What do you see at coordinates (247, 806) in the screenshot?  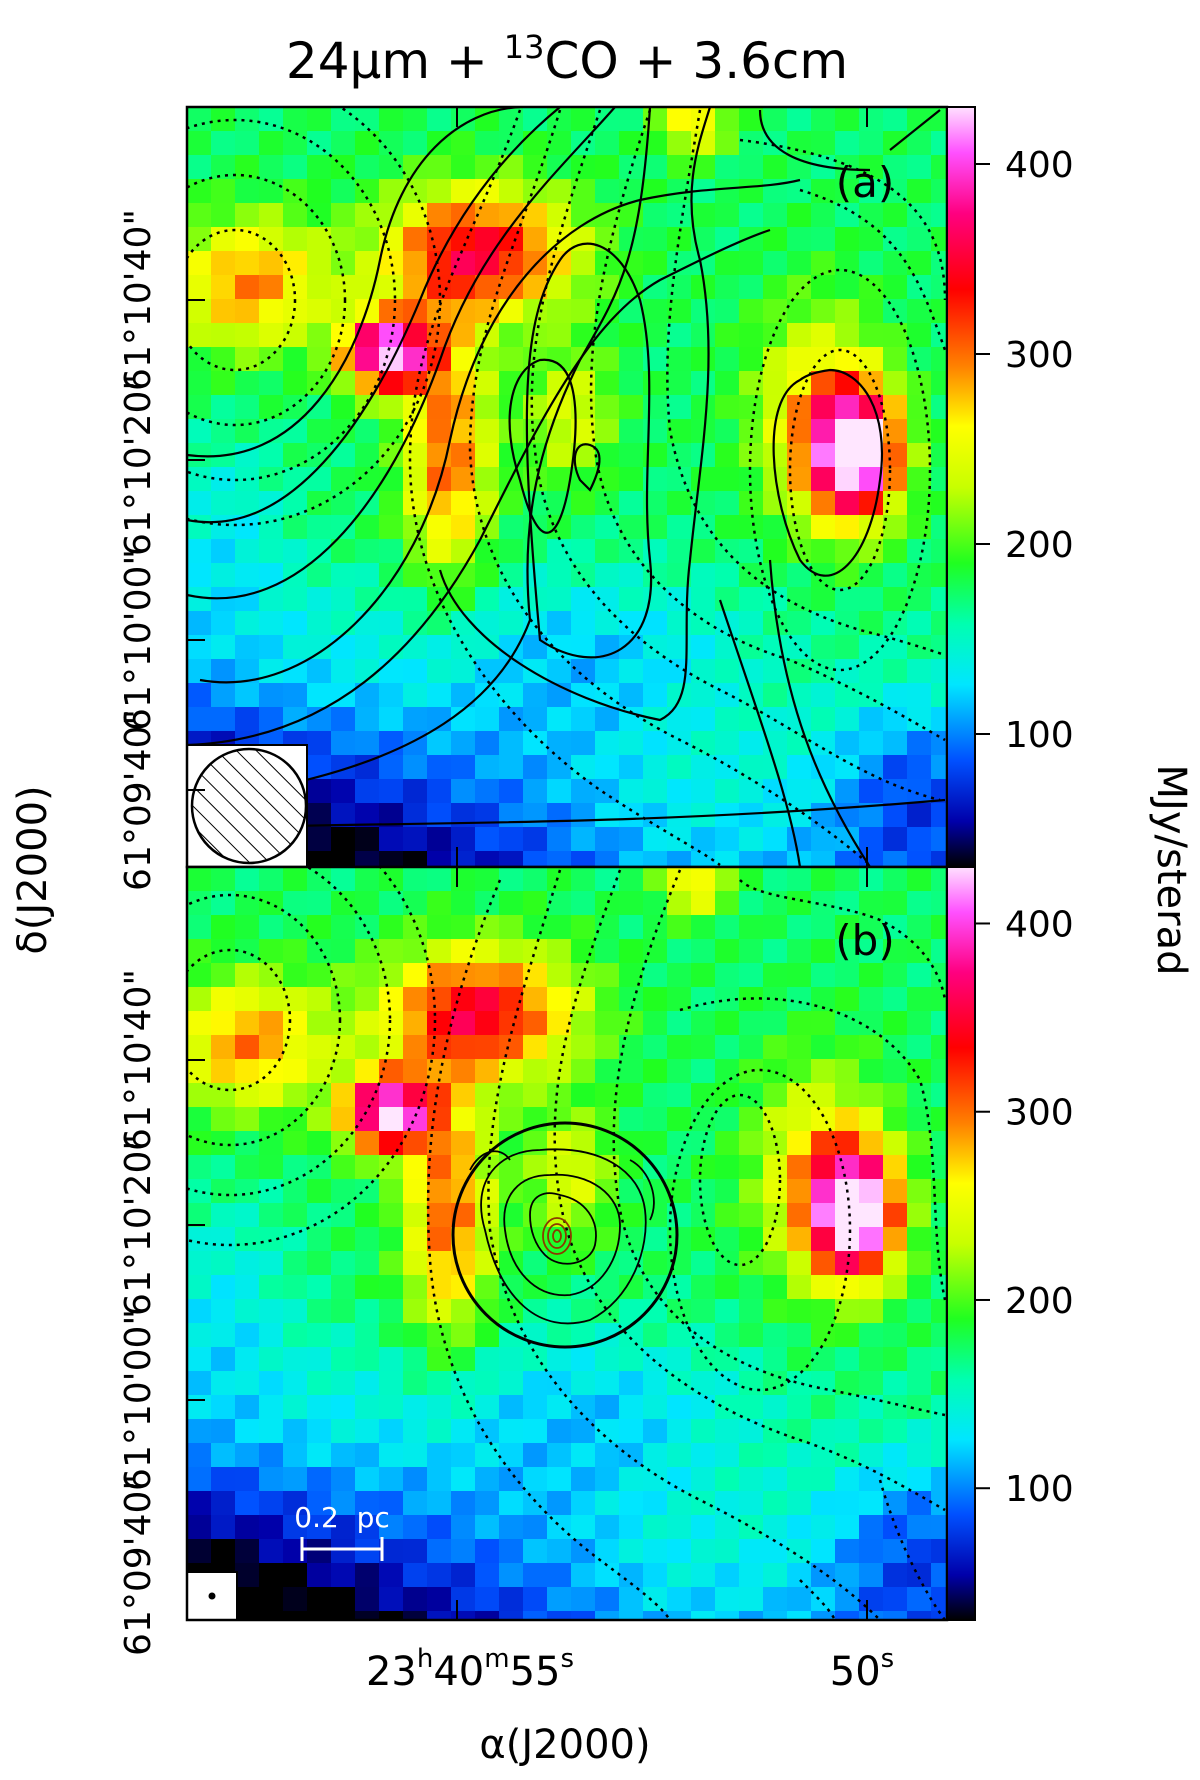 I see `beam-inset-a` at bounding box center [247, 806].